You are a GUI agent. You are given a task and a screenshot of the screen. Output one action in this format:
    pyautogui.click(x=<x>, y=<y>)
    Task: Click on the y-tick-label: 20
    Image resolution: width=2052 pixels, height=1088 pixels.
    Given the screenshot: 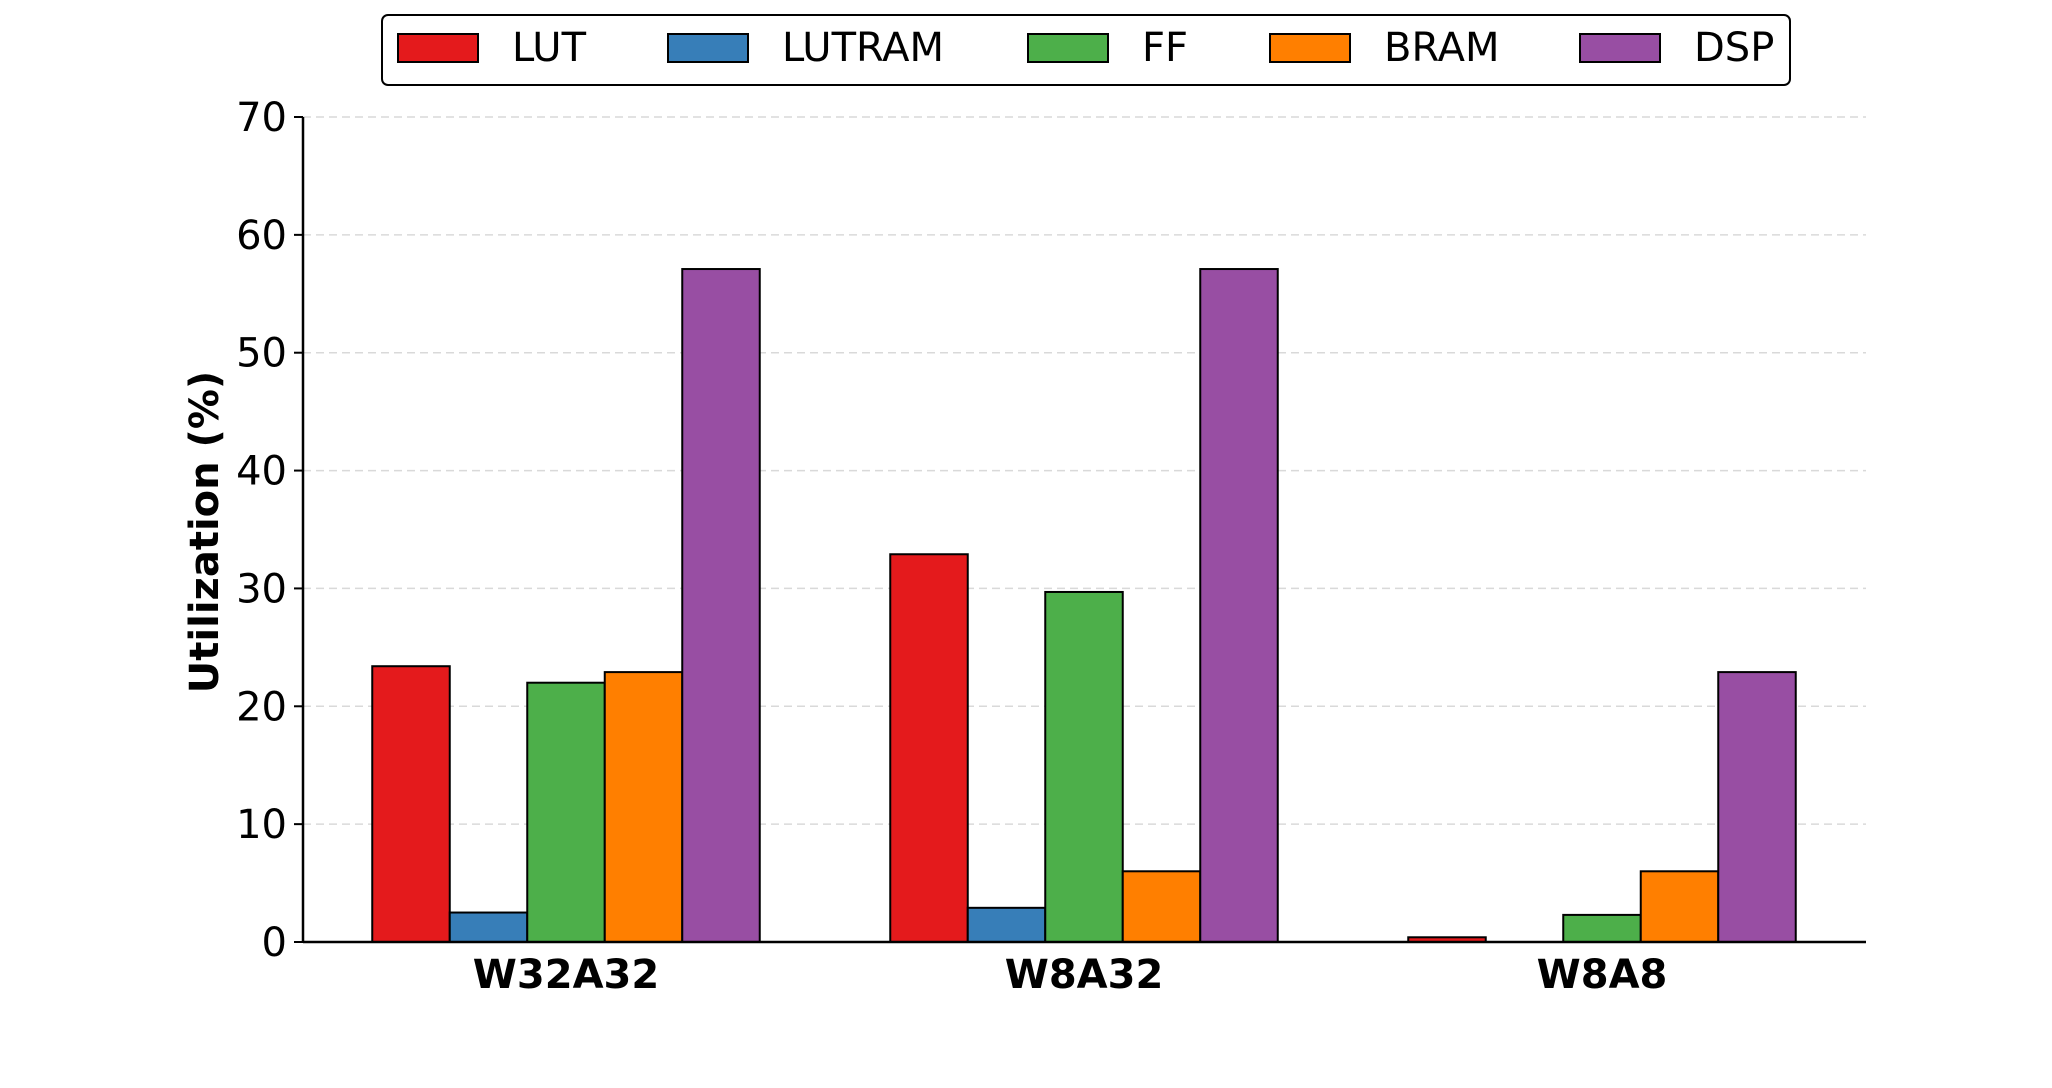 What is the action you would take?
    pyautogui.click(x=261, y=707)
    